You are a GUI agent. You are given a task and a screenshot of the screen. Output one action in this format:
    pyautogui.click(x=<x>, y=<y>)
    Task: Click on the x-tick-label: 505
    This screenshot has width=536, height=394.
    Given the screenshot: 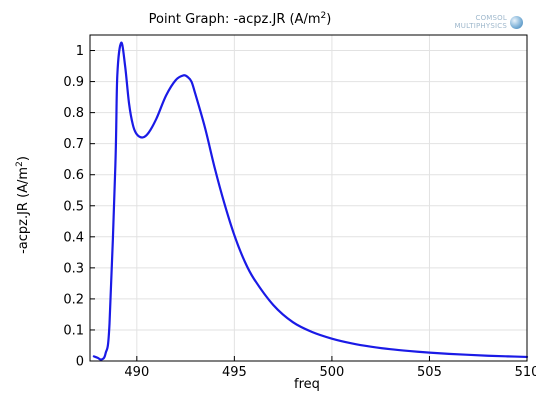 What is the action you would take?
    pyautogui.click(x=429, y=372)
    